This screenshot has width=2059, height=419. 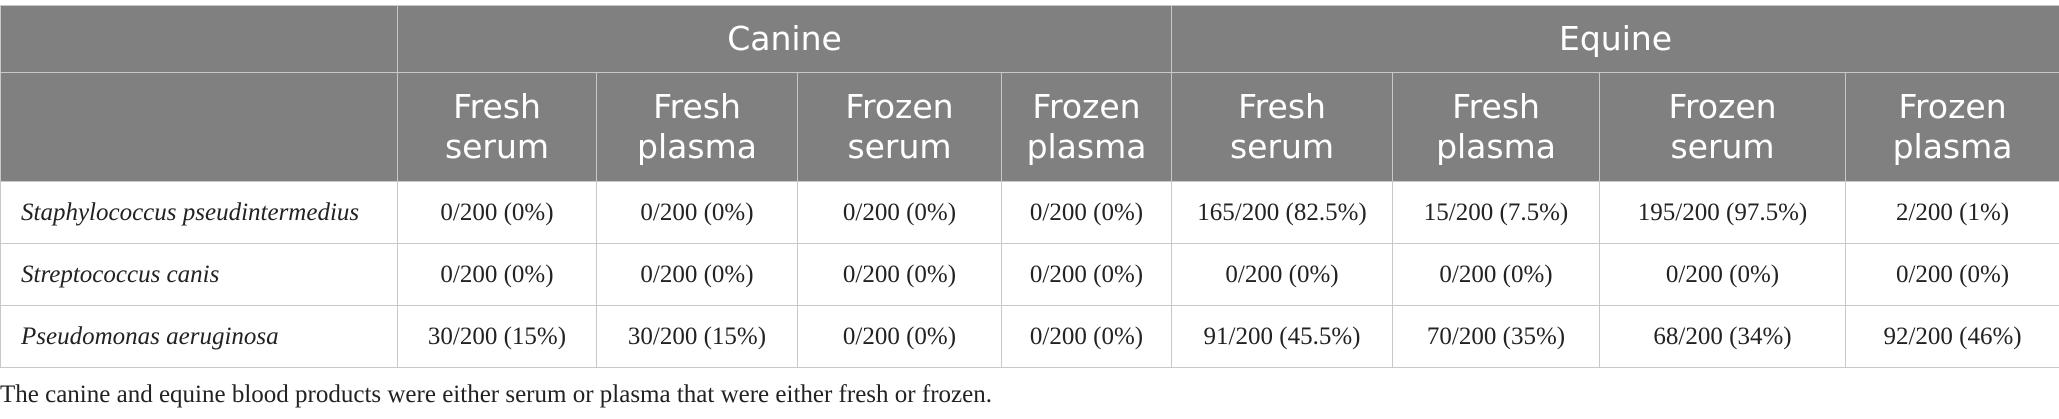 I want to click on row-label: Staphylococcus pseudintermedius, so click(x=199, y=212).